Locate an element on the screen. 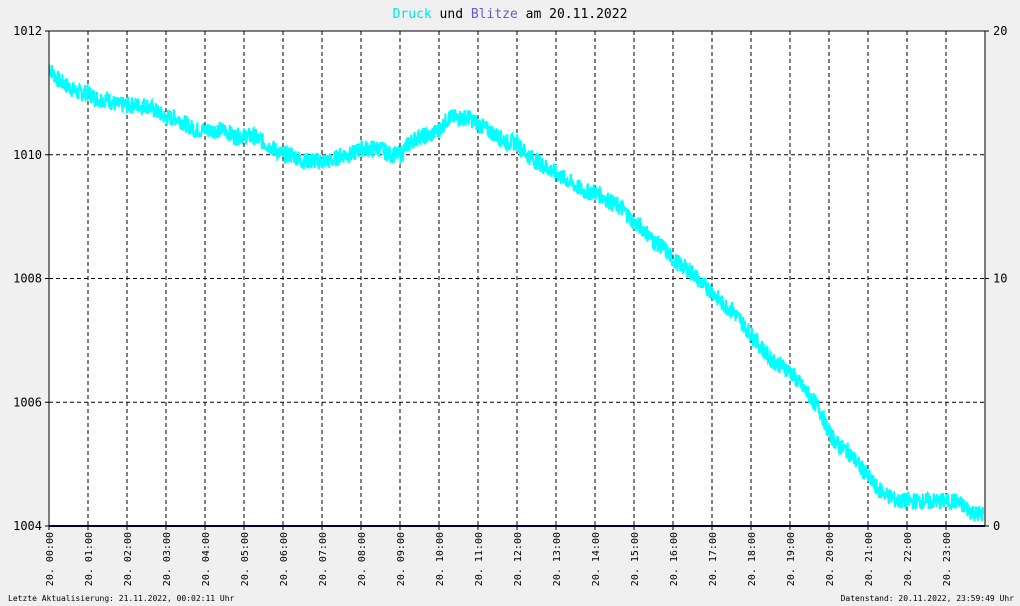  x-tick-label: 20. 08:00 is located at coordinates (362, 559).